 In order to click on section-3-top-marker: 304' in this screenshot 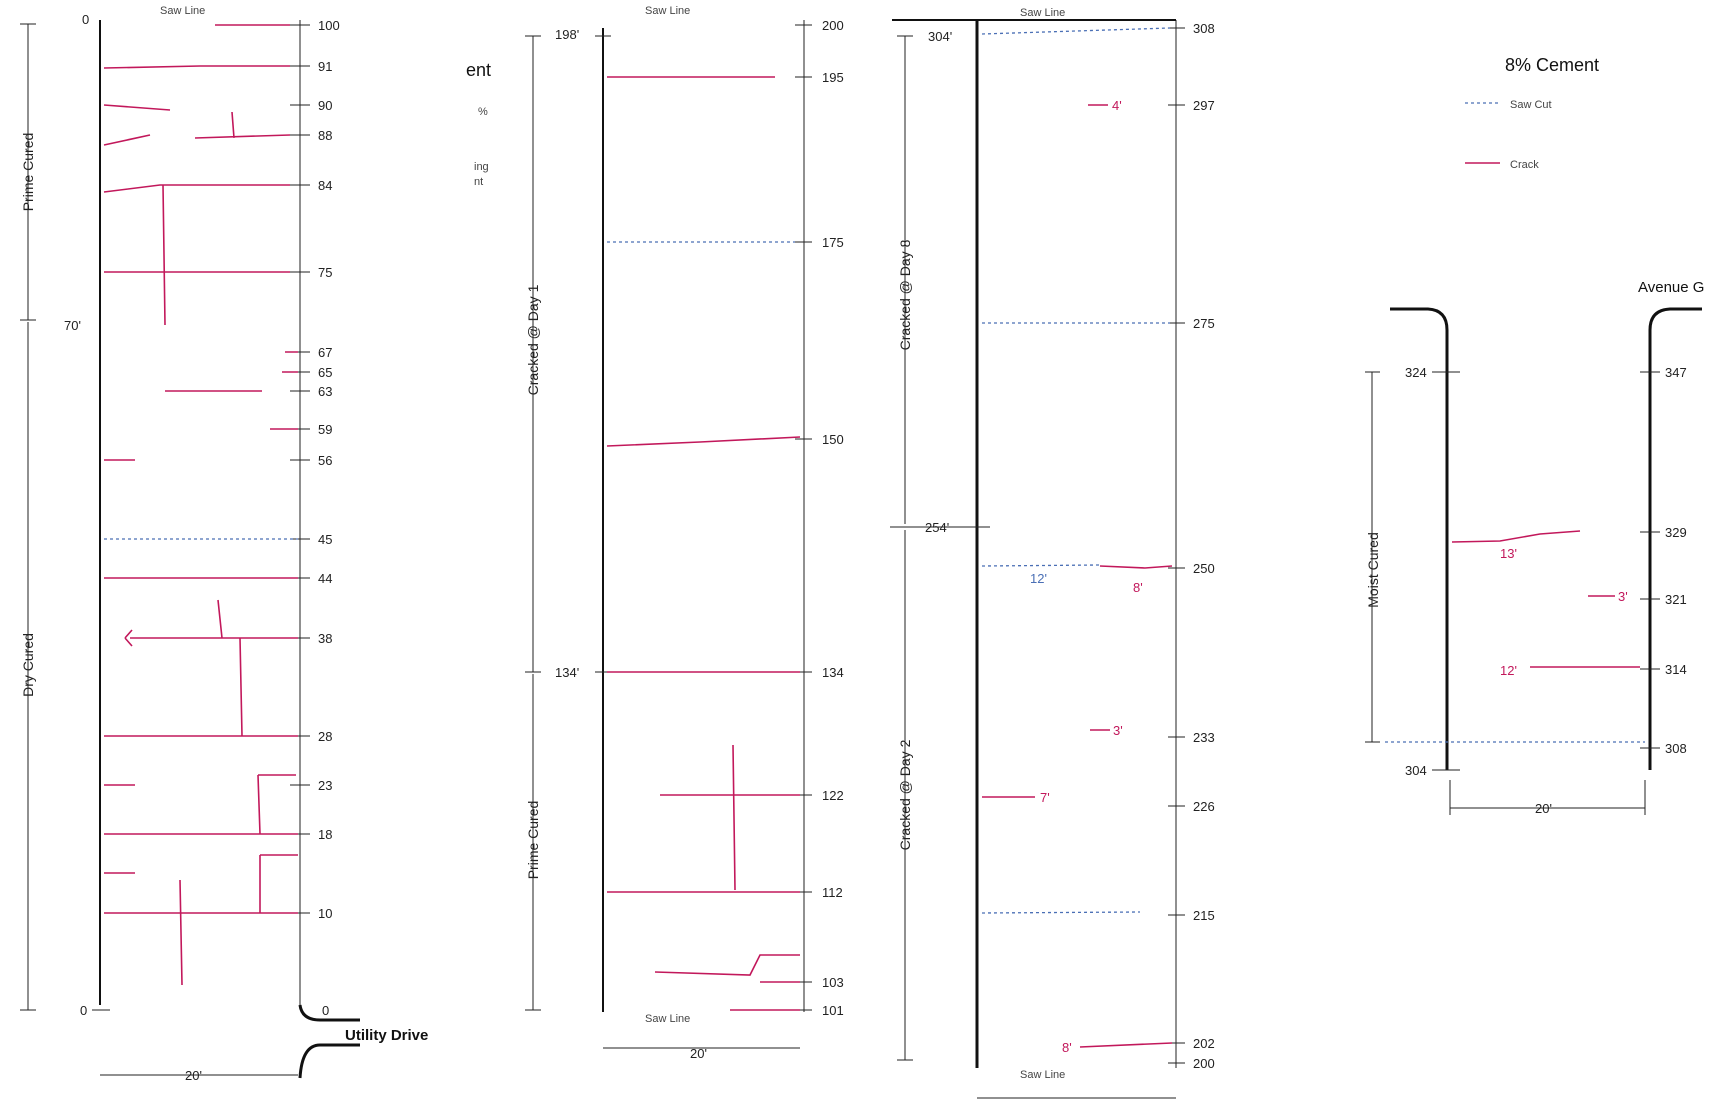, I will do `click(940, 36)`.